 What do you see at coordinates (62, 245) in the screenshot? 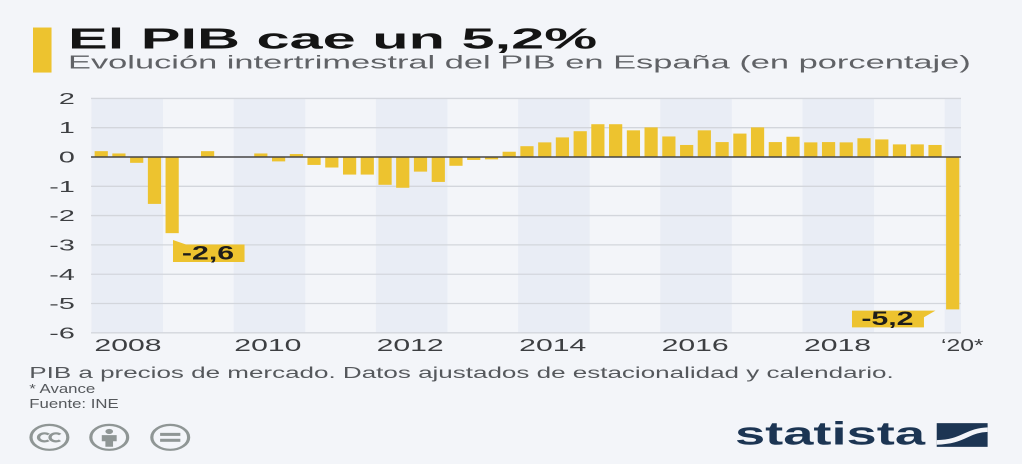
I see `svg-text: -3` at bounding box center [62, 245].